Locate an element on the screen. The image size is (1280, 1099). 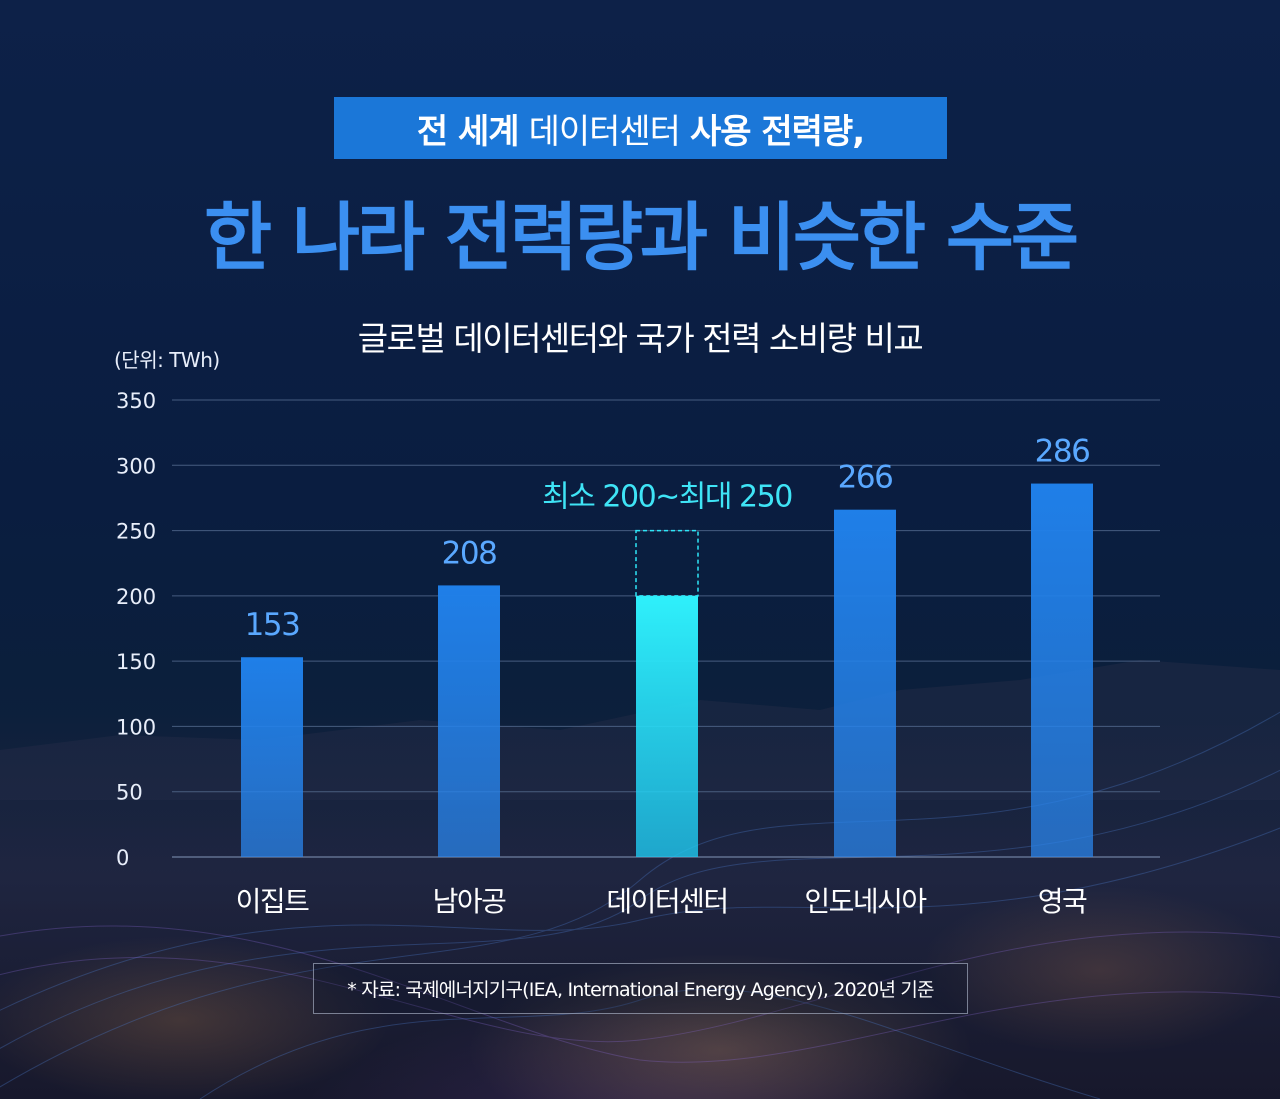
title-banner: 전 세계 데이터센터 사용 전력량, is located at coordinates (640, 128).